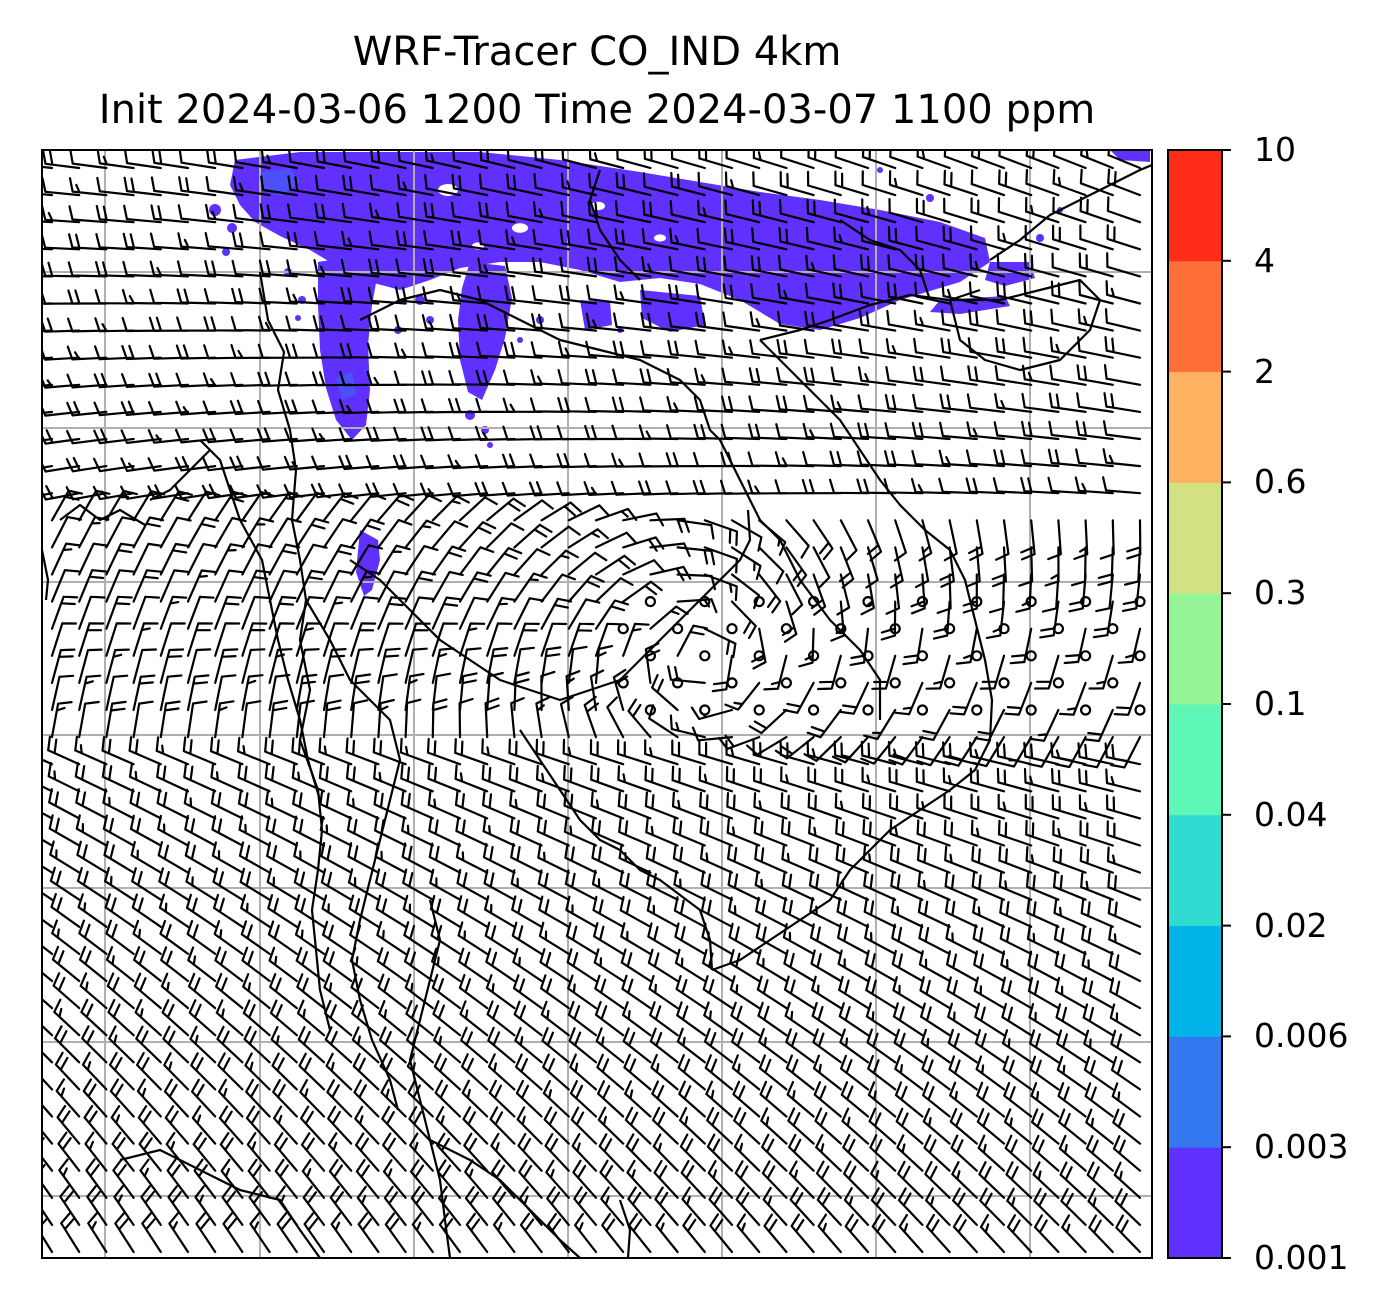 This screenshot has width=1400, height=1313. I want to click on plume-speck, so click(490, 445).